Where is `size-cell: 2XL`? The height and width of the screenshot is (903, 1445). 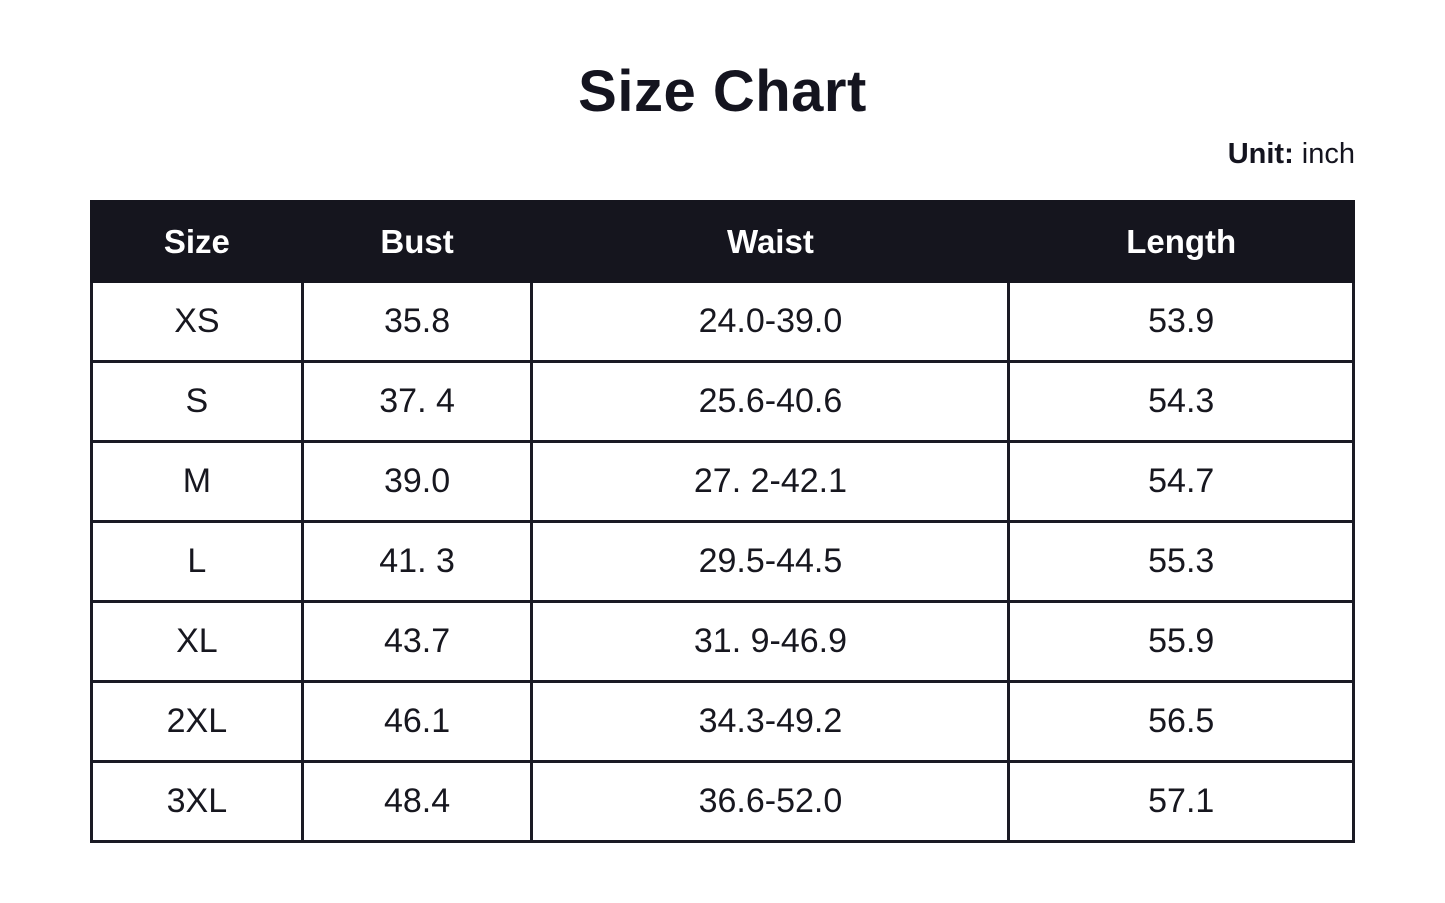
size-cell: 2XL is located at coordinates (197, 721).